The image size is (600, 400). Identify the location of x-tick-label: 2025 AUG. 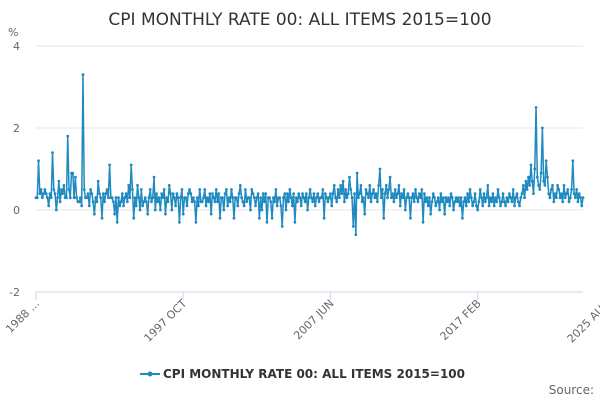
(582, 321).